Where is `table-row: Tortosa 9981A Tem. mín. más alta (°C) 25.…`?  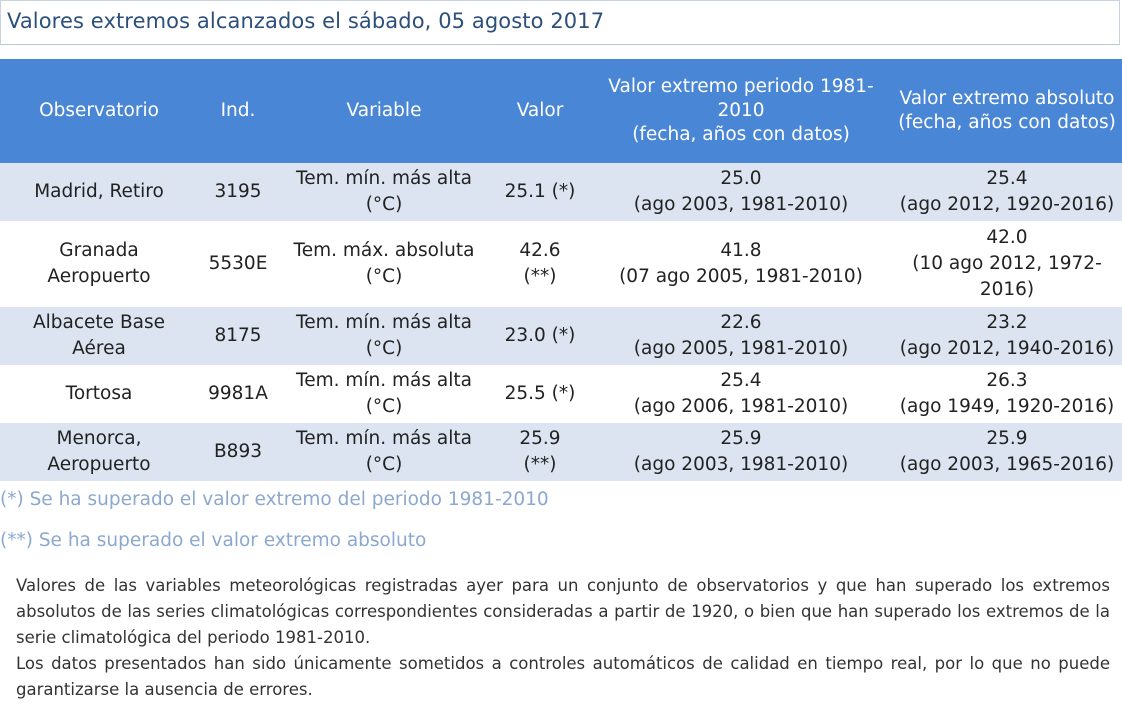 table-row: Tortosa 9981A Tem. mín. más alta (°C) 25.… is located at coordinates (561, 394).